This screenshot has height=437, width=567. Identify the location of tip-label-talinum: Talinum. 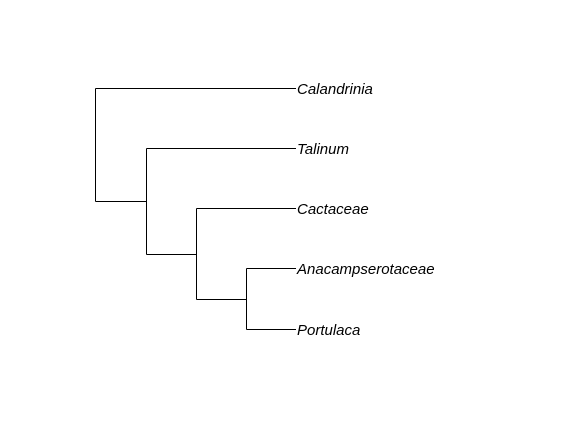
(323, 149).